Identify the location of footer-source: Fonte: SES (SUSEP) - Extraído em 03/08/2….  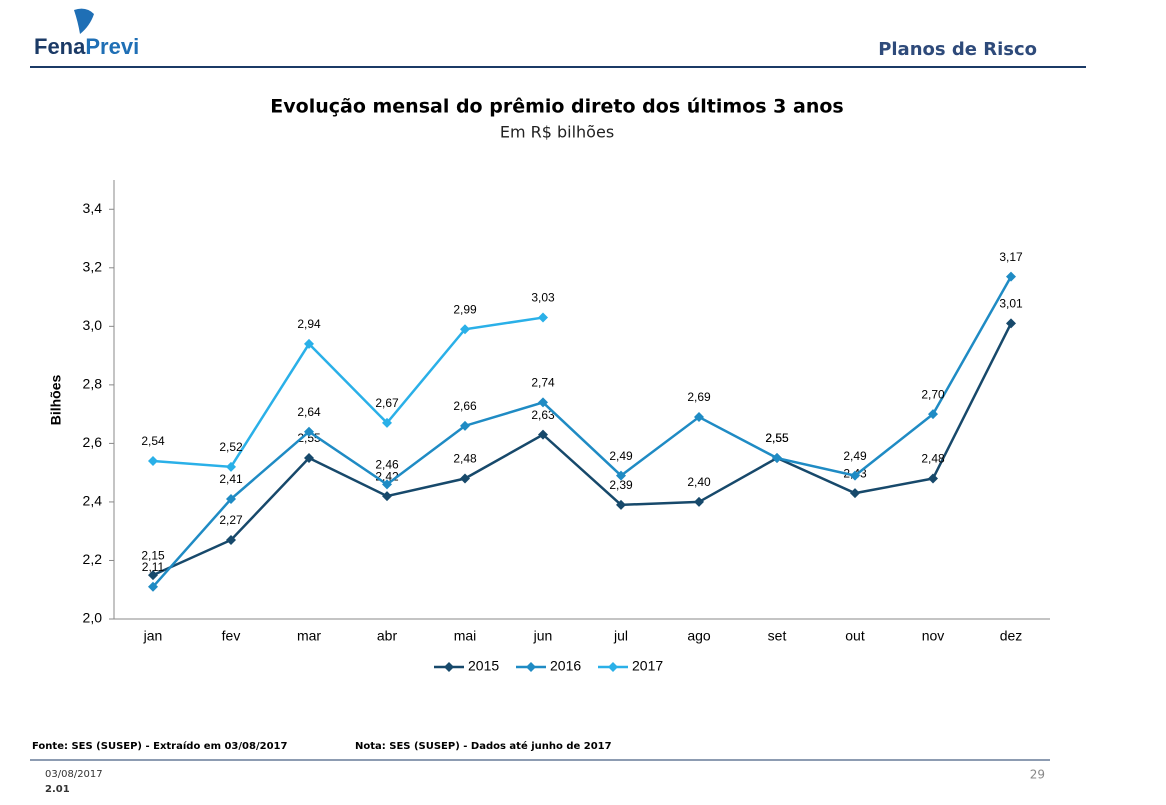
(159, 746).